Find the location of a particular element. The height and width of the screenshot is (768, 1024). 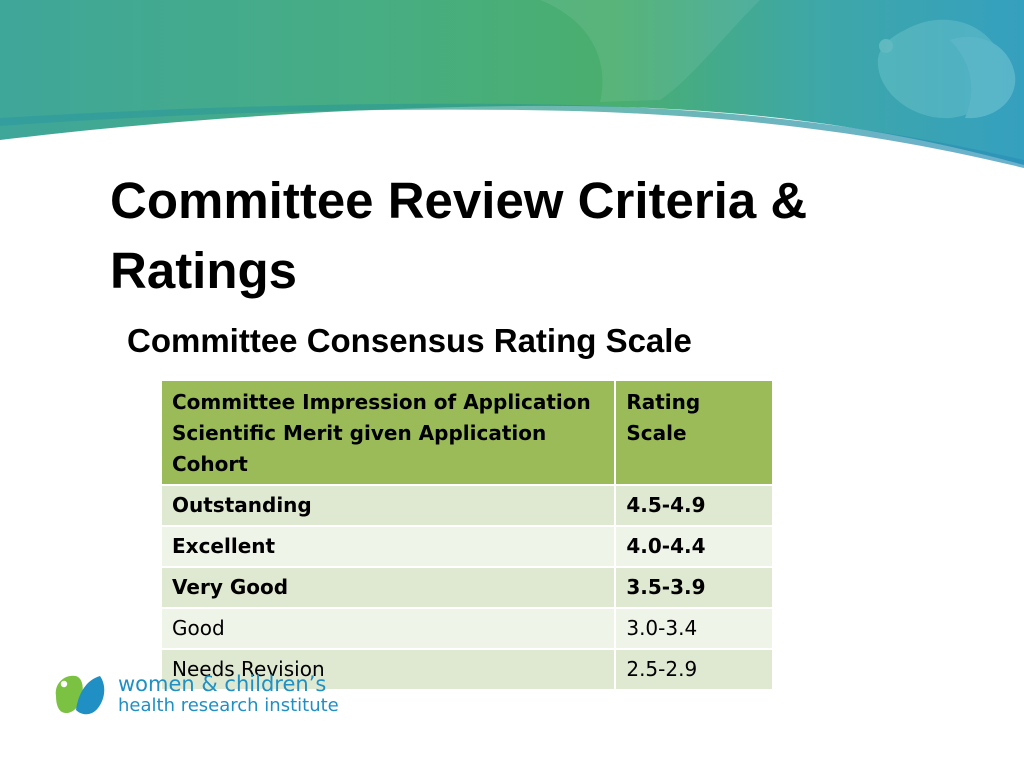

column-header-rating: Rating Scale is located at coordinates (694, 432).